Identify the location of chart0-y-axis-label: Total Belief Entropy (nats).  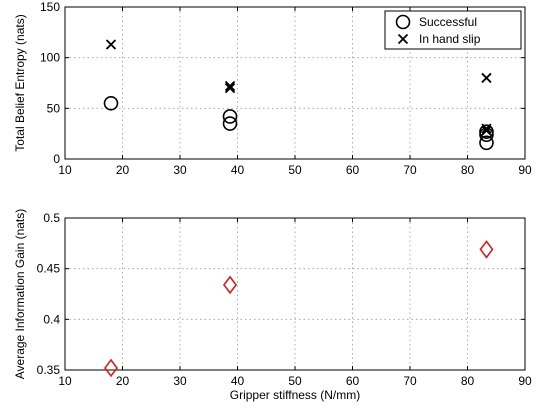
(20, 82).